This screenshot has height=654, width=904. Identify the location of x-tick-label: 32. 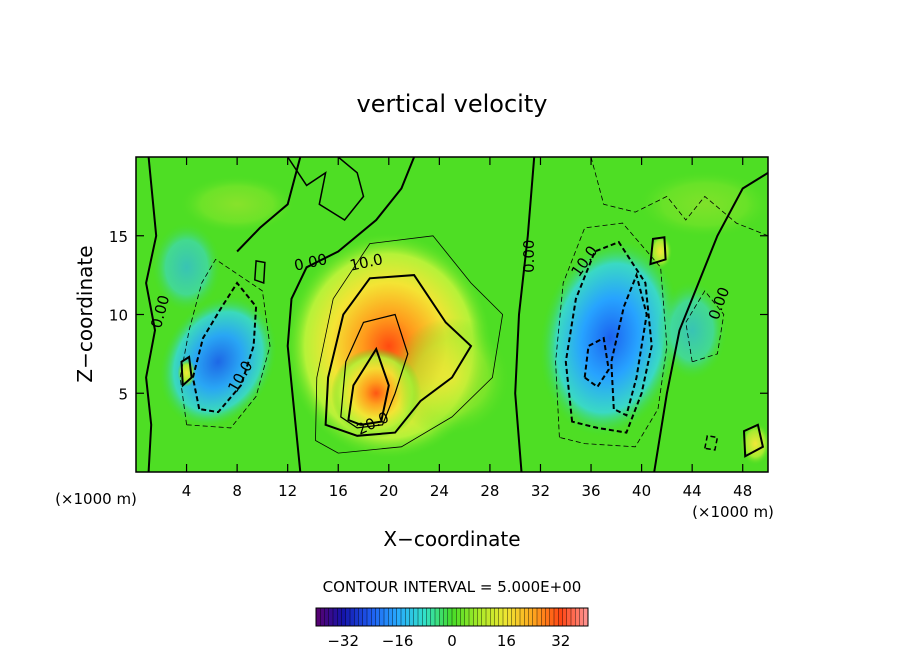
(540, 491).